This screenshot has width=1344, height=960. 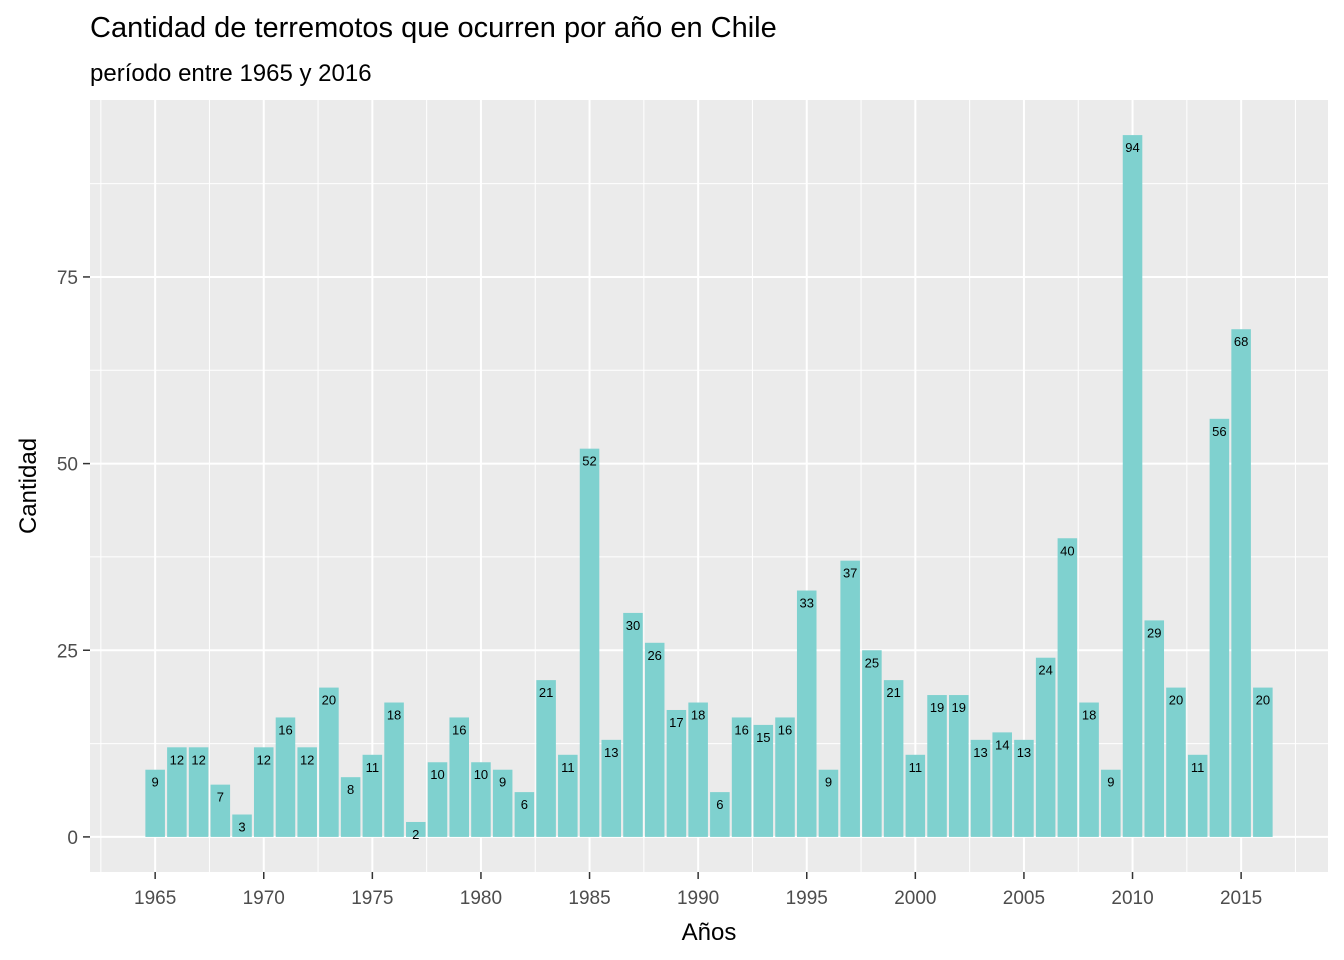 What do you see at coordinates (1176, 700) in the screenshot?
I see `bar-label-2012: 20` at bounding box center [1176, 700].